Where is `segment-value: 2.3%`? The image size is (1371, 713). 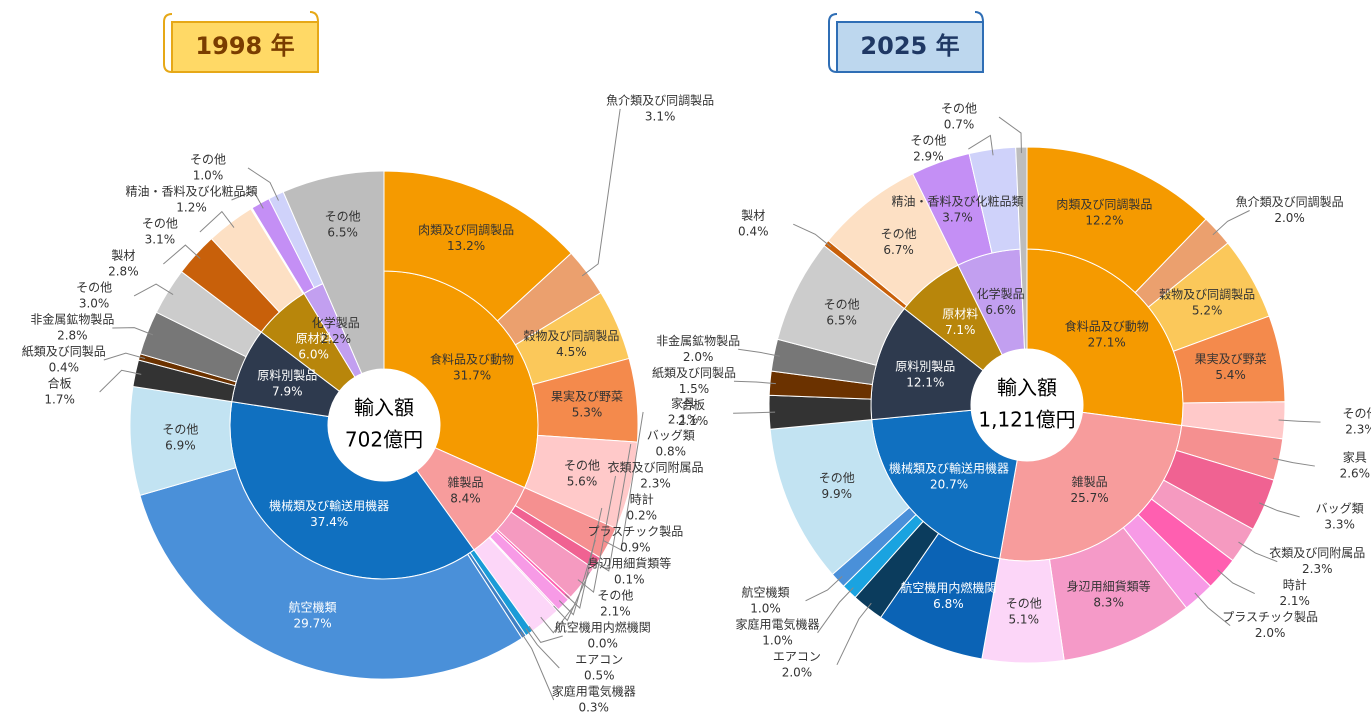 segment-value: 2.3% is located at coordinates (1358, 430).